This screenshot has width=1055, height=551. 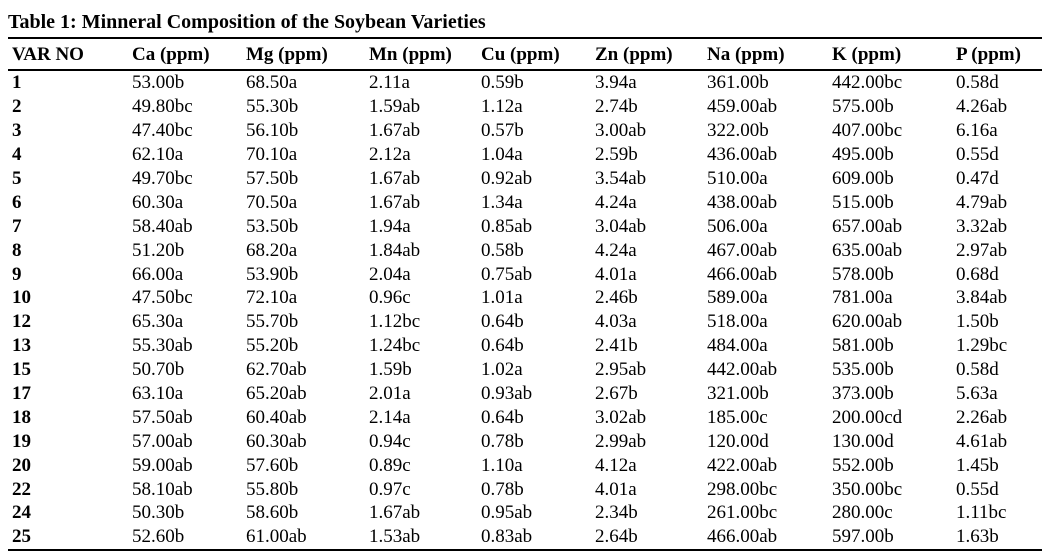 I want to click on cell-mg: 62.70ab, so click(x=276, y=370).